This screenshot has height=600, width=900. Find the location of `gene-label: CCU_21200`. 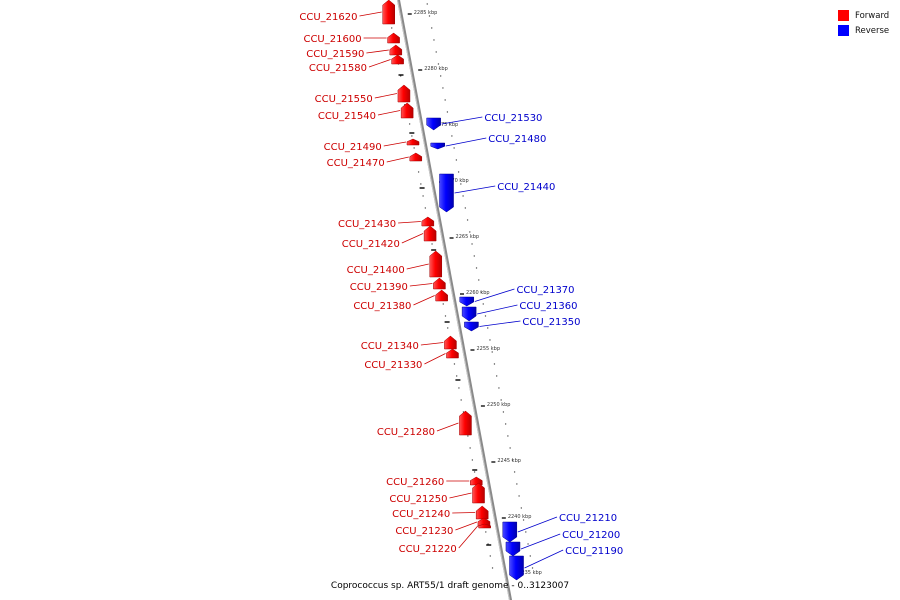

gene-label: CCU_21200 is located at coordinates (591, 535).